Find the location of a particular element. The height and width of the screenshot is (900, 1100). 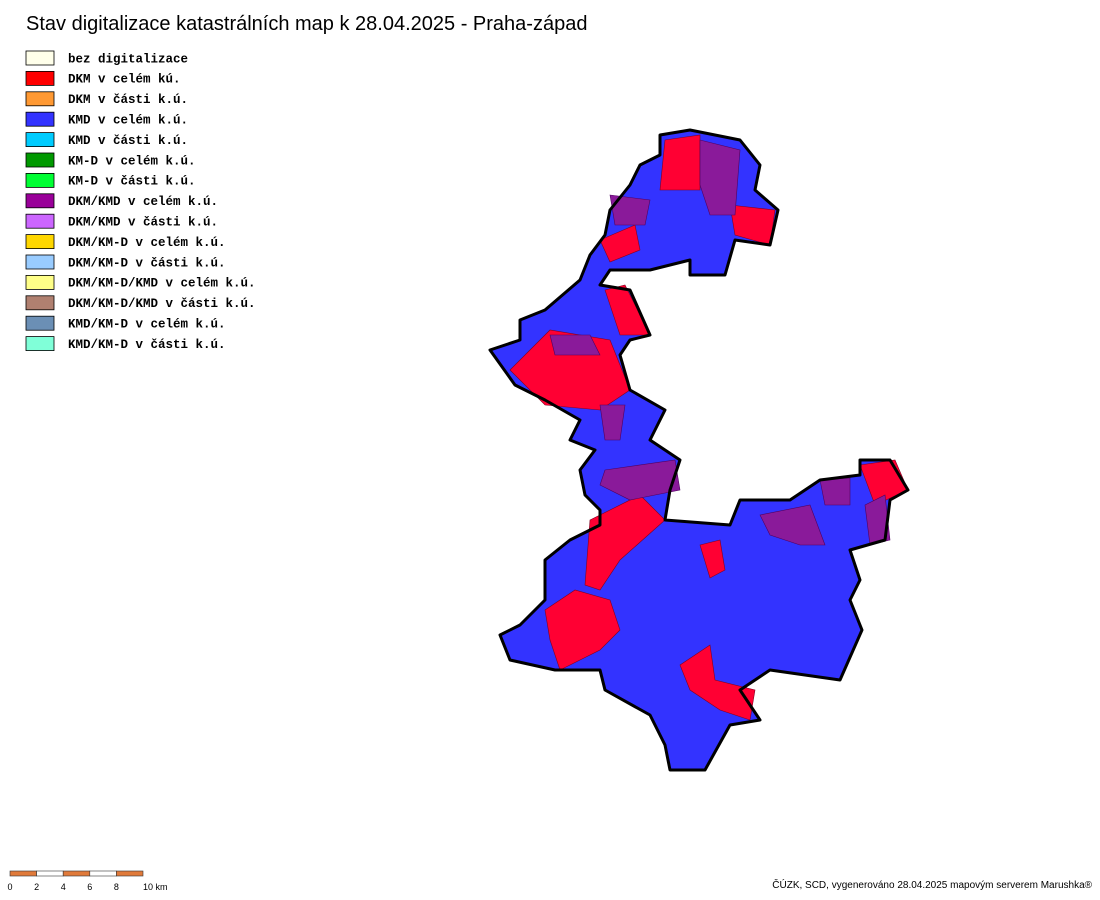

legend-label: DKM/KM-D/KMD v části k.ú. is located at coordinates (162, 304).